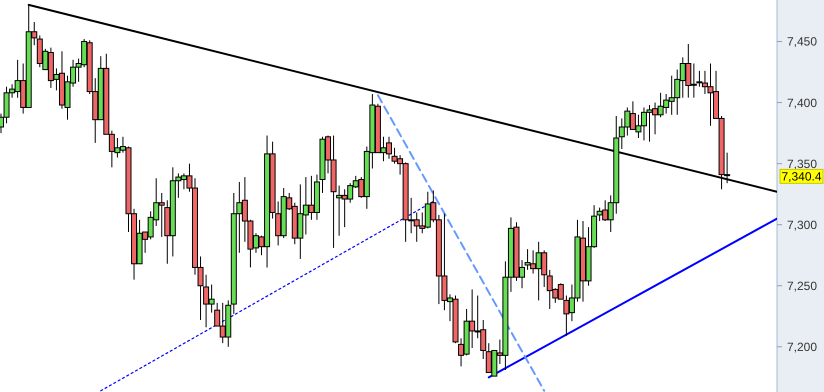 This screenshot has width=824, height=392. What do you see at coordinates (802, 41) in the screenshot?
I see `y-tick-label: 7,450` at bounding box center [802, 41].